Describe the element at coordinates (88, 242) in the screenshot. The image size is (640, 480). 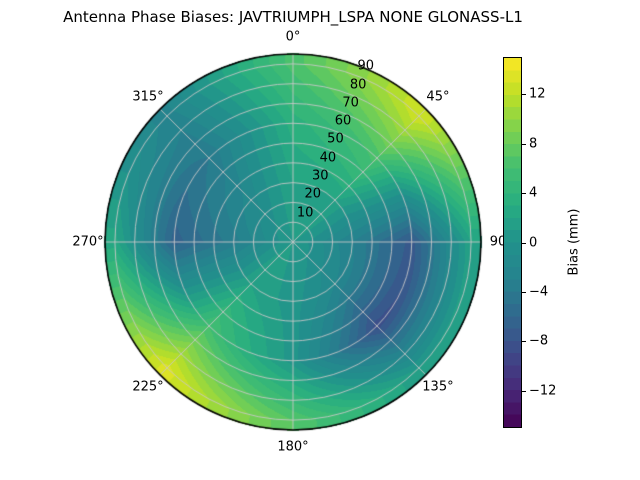
I see `angular-tick-label-270: 270°` at that location.